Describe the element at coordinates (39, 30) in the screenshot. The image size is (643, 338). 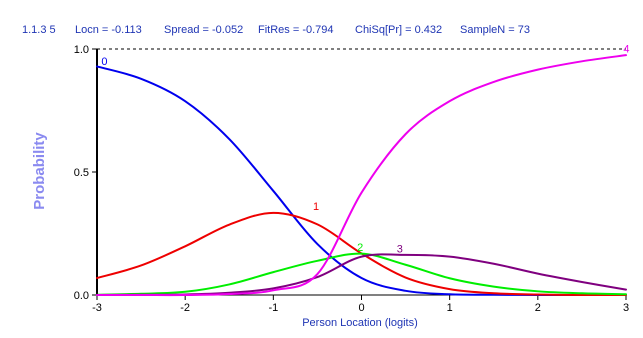
I see `item-id-label: 1.1.3 5` at that location.